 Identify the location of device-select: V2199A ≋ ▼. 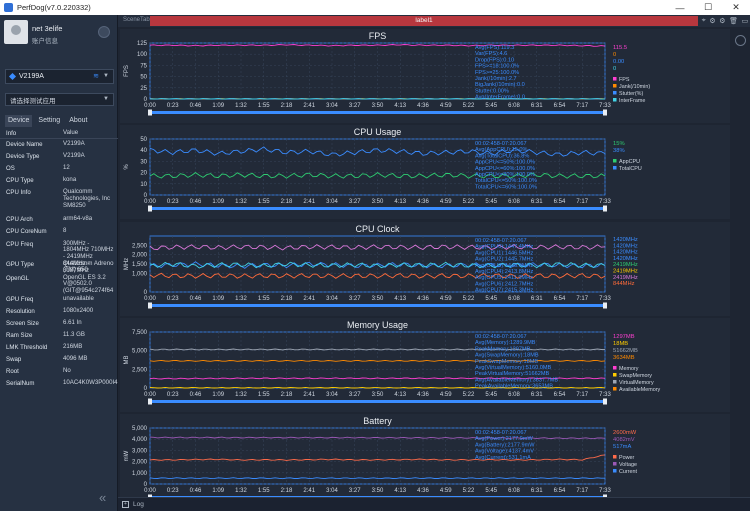
(59, 76).